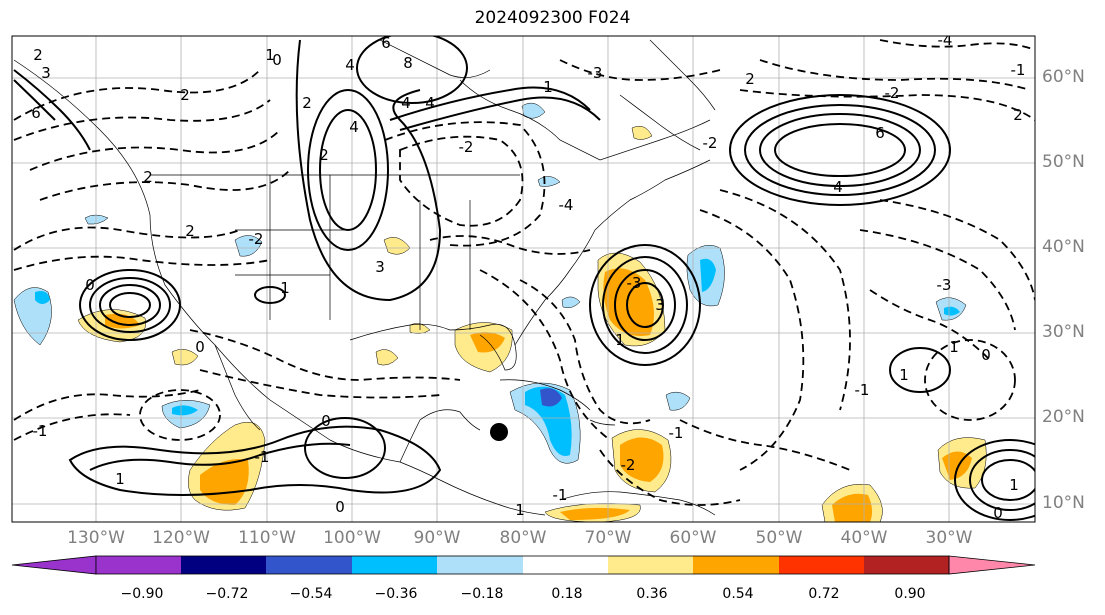  I want to click on lon-label: 100°W, so click(352, 538).